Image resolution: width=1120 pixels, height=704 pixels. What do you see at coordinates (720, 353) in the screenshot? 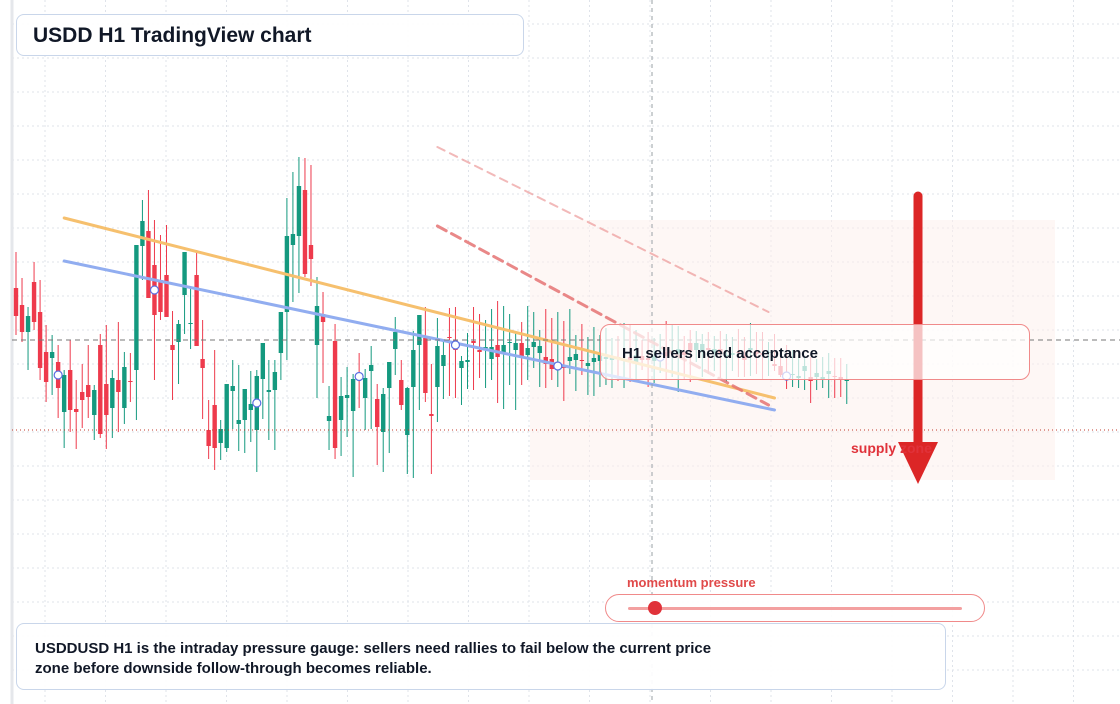
I see `callout-text: H1 sellers need acceptance` at bounding box center [720, 353].